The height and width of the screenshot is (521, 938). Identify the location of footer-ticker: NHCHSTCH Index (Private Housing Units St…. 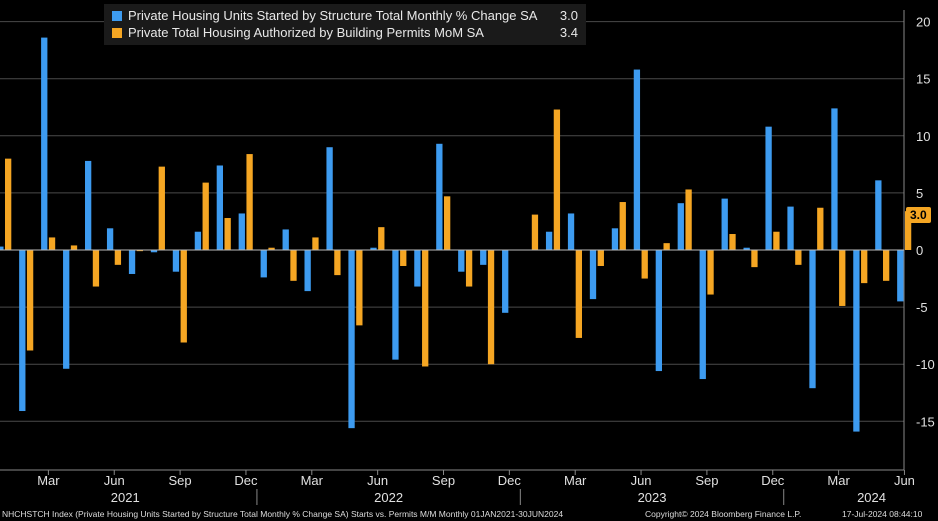
(283, 514).